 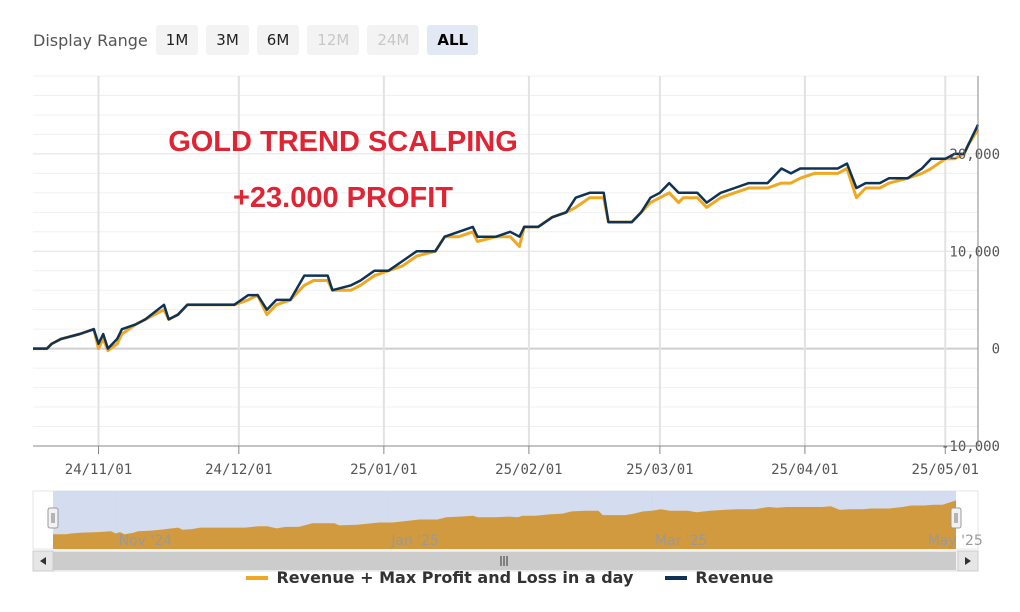 I want to click on legend-item-max-pnl: Revenue + Max Profit and Loss in a day, so click(x=439, y=577).